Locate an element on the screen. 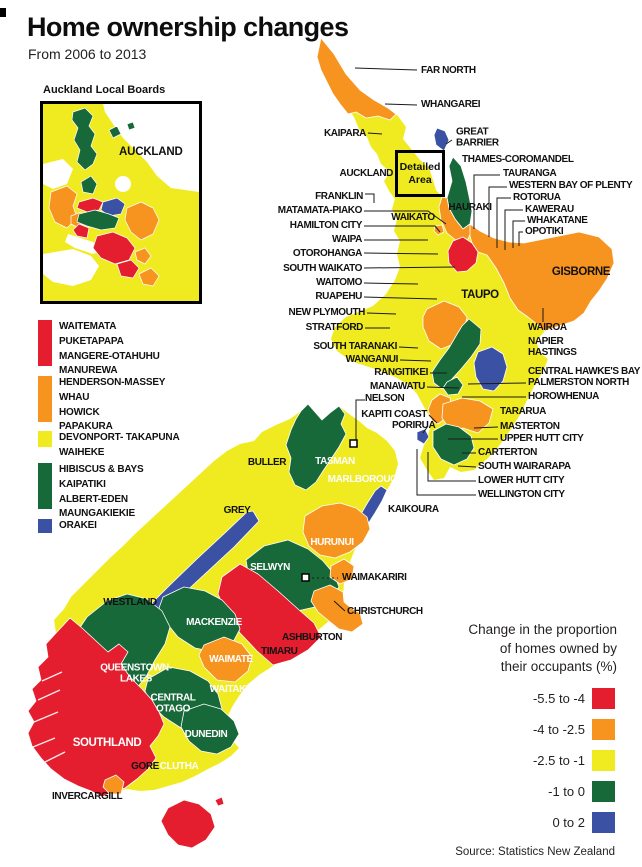 This screenshot has height=867, width=642. page-subtitle: From 2006 to 2013 is located at coordinates (87, 54).